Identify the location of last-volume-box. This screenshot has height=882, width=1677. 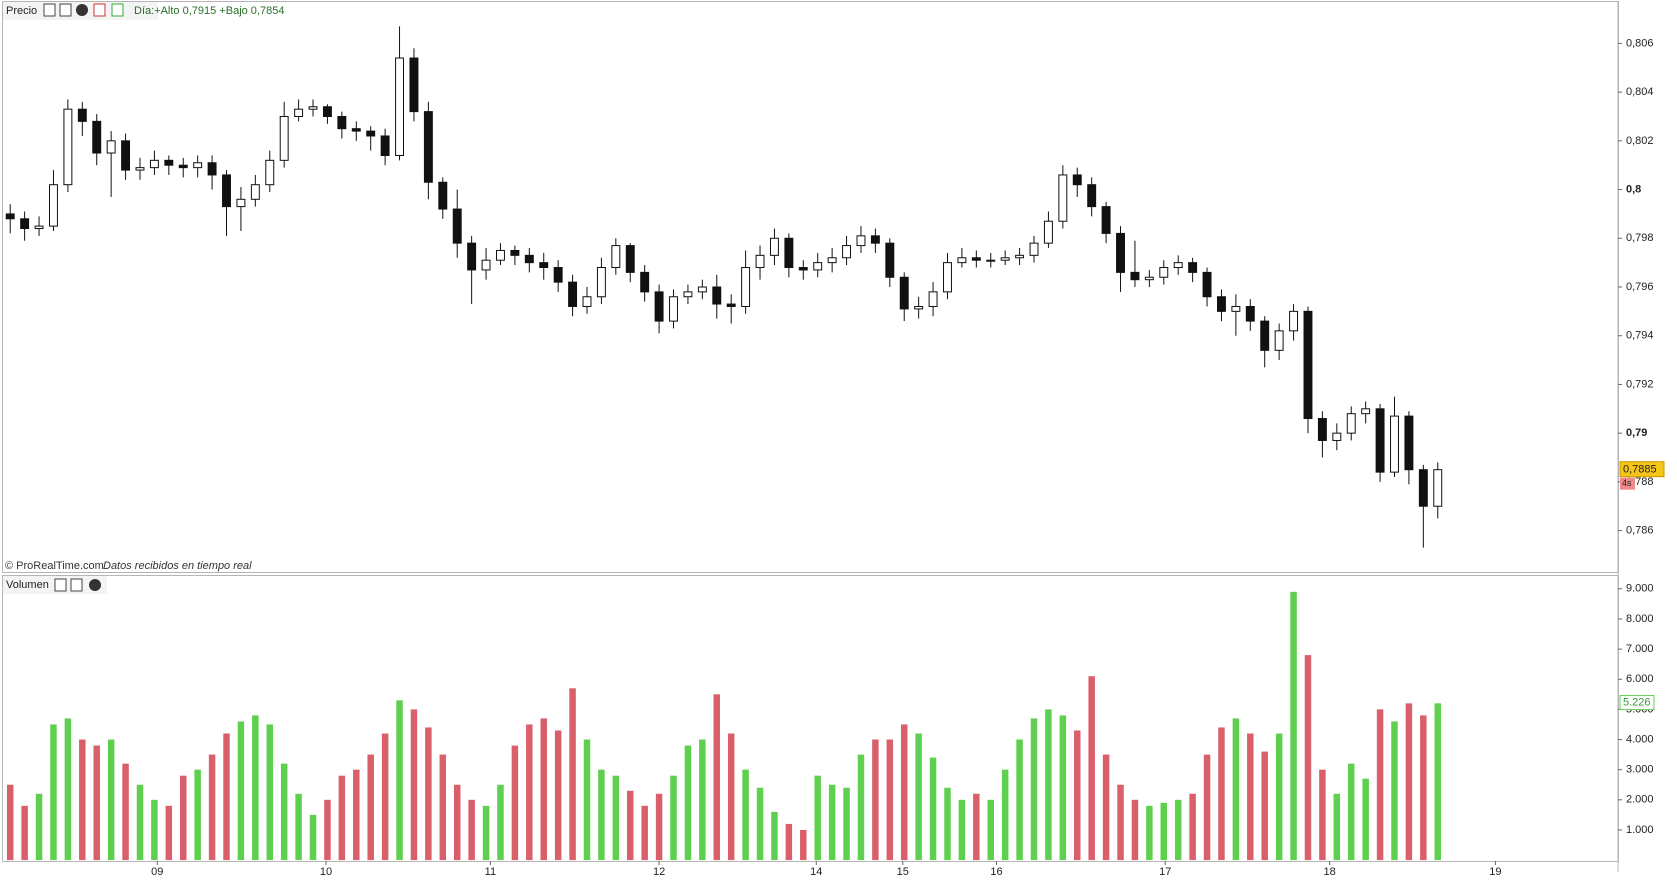
(1637, 703).